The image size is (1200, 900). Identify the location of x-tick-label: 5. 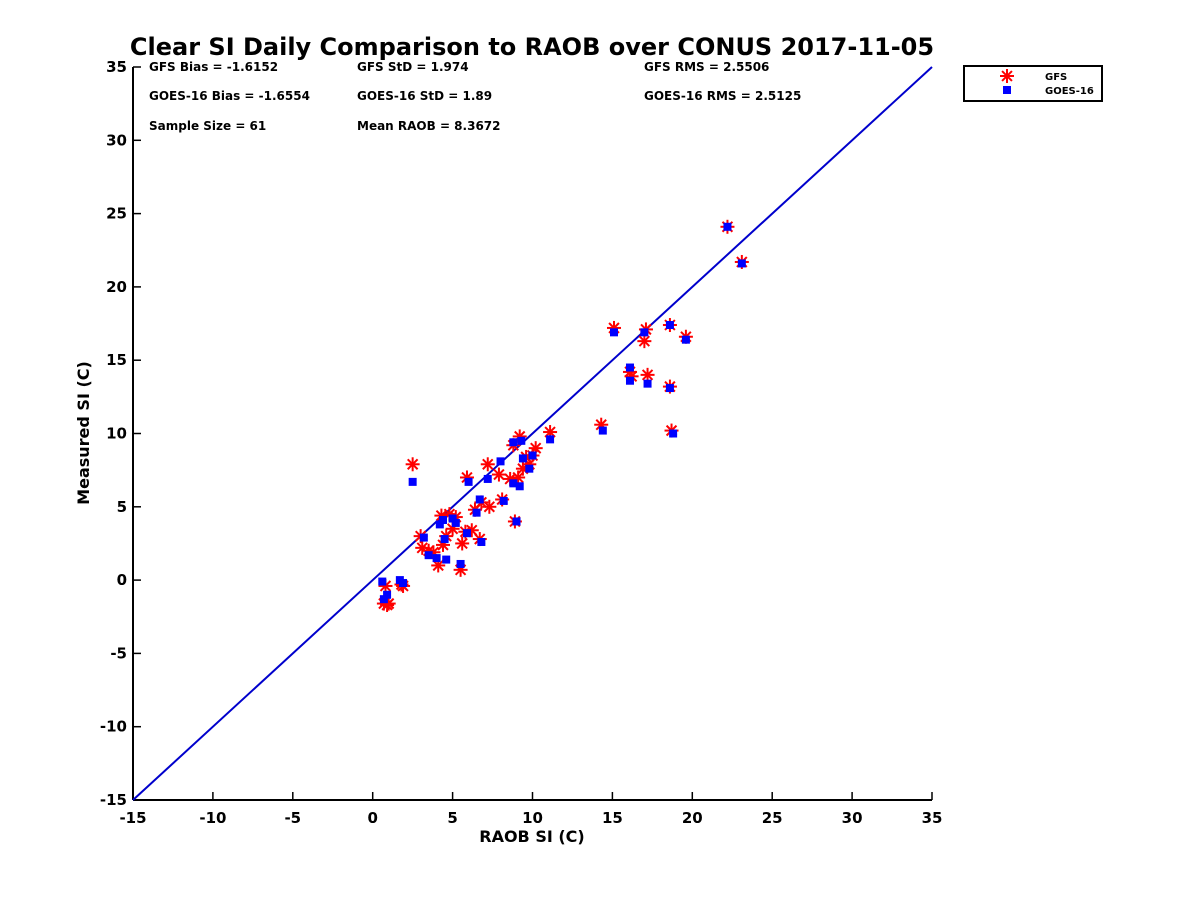
(452, 818).